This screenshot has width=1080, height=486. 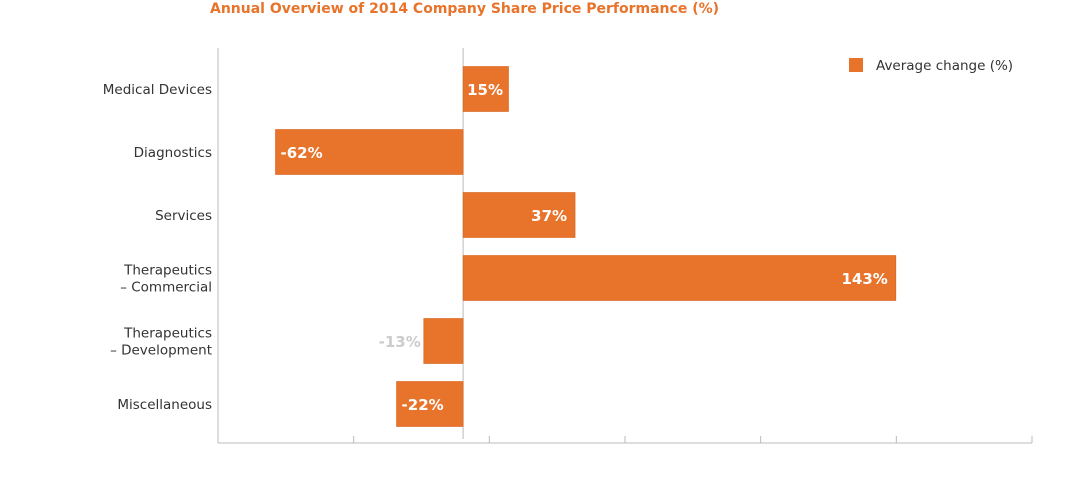 What do you see at coordinates (183, 216) in the screenshot?
I see `category-label: Services` at bounding box center [183, 216].